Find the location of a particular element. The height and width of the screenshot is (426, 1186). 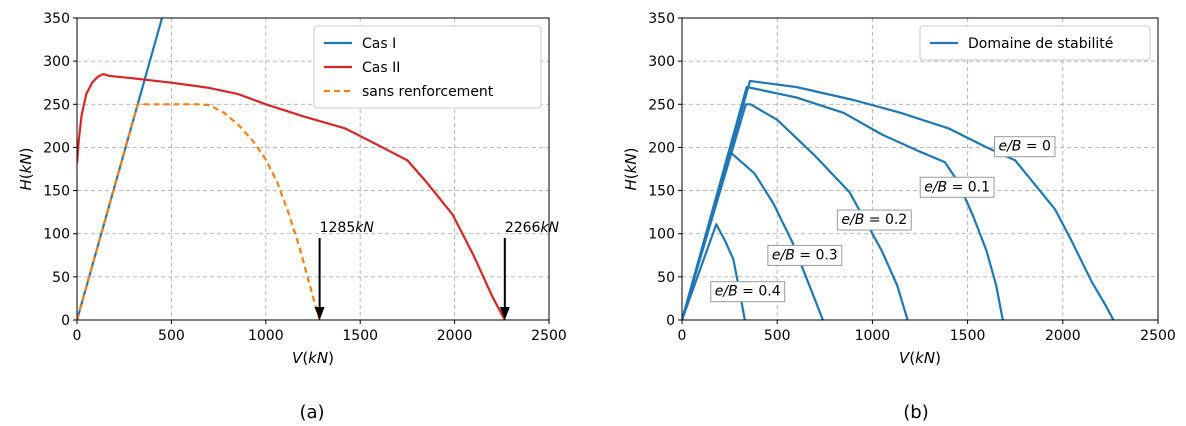

series-line-cas-i is located at coordinates (120, 169).